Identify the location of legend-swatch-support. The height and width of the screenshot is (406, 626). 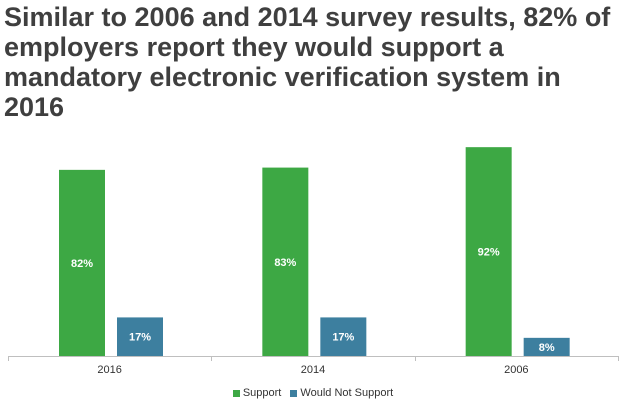
(236, 393).